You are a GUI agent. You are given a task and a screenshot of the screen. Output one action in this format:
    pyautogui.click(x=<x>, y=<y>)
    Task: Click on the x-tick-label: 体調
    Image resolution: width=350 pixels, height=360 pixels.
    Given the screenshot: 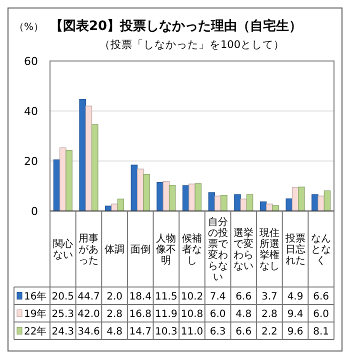 What is the action you would take?
    pyautogui.click(x=114, y=250)
    